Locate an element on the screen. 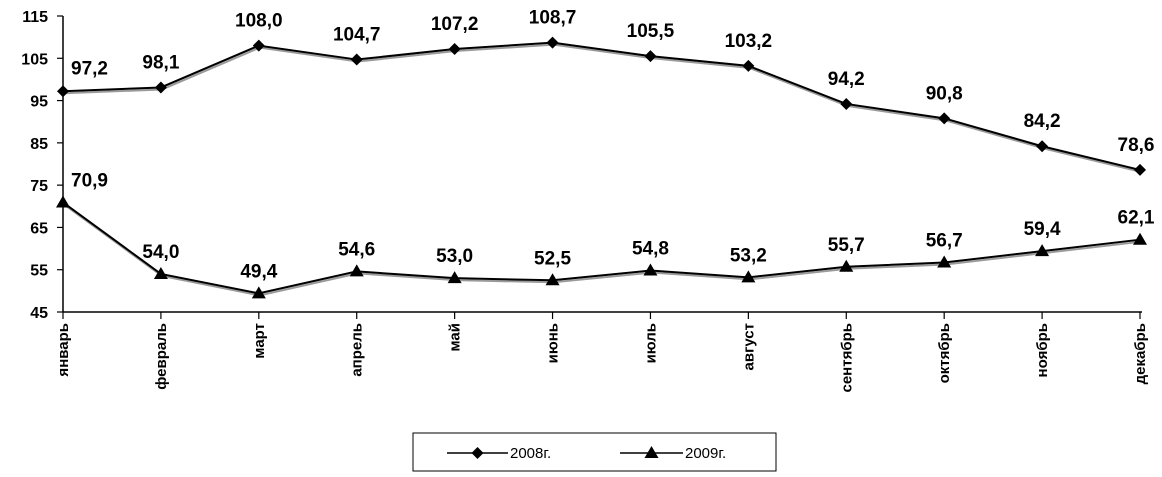 This screenshot has width=1162, height=477. legend: 2008г. 2009г. is located at coordinates (594, 452).